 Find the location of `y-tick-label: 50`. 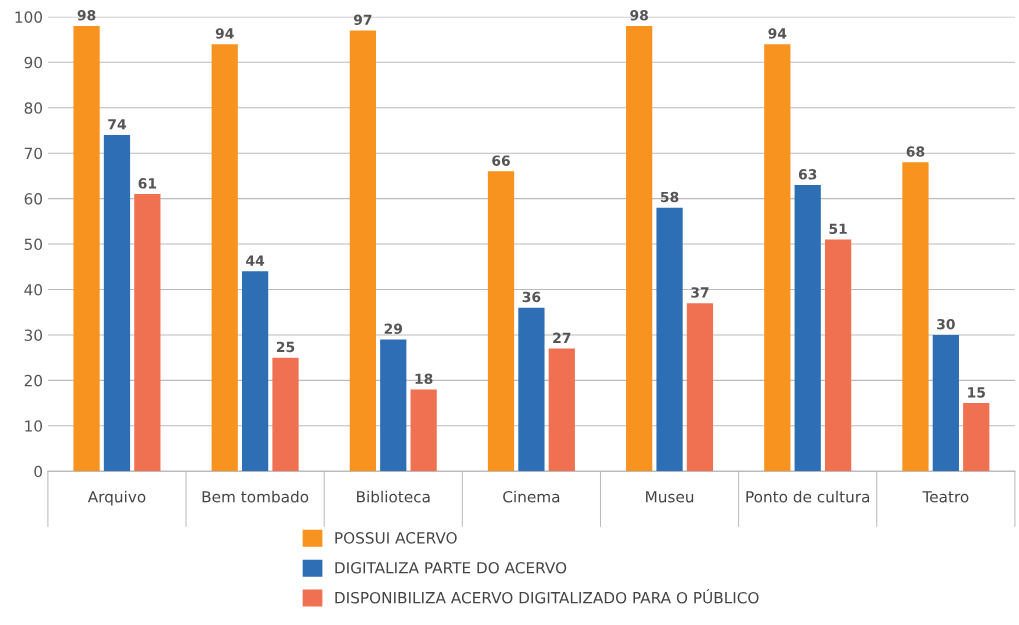

y-tick-label: 50 is located at coordinates (33, 244).